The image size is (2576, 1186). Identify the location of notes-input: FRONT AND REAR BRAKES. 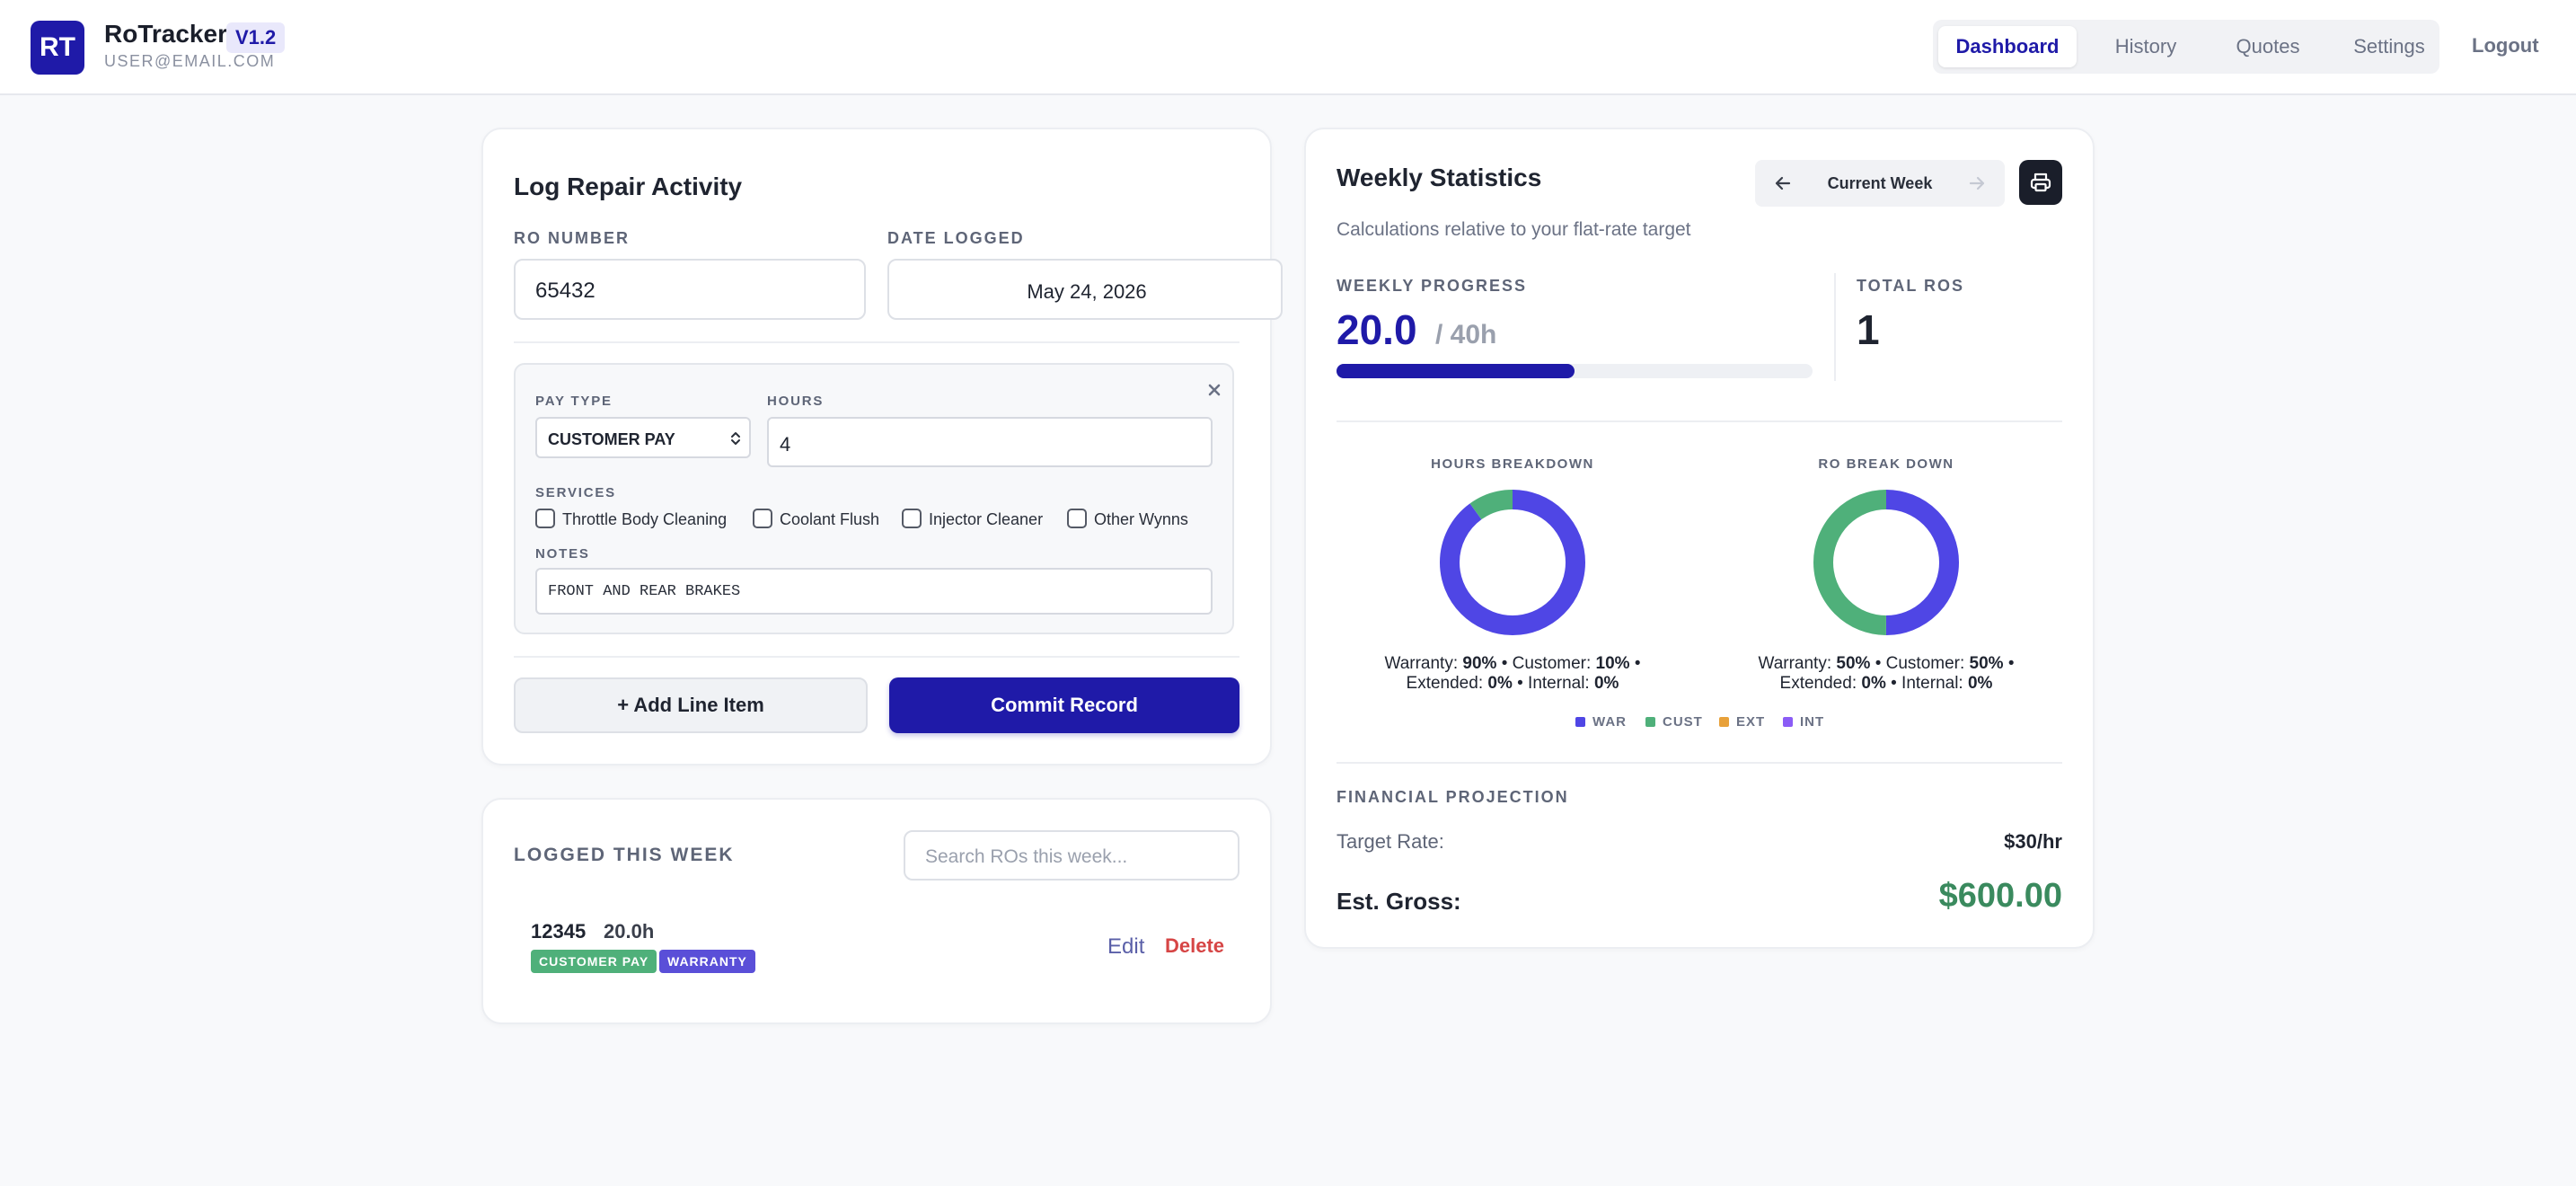
(874, 591).